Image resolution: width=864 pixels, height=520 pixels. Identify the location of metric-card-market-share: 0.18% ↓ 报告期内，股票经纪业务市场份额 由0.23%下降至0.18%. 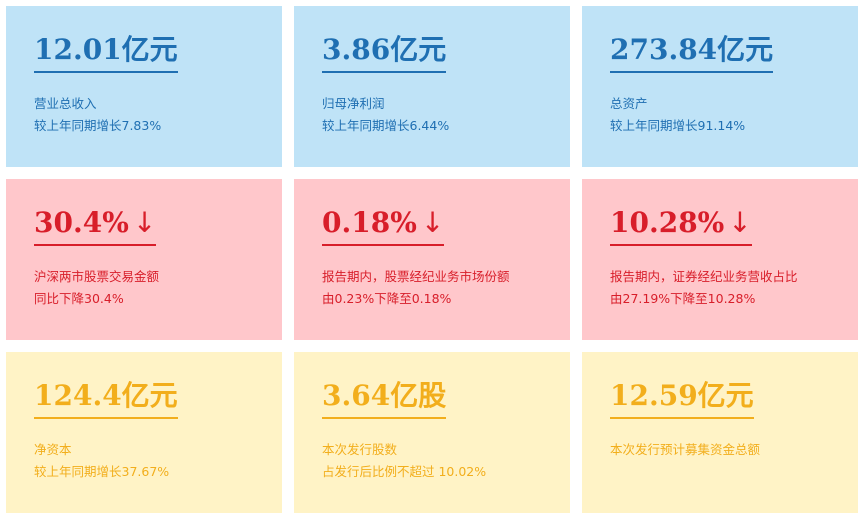
(432, 259).